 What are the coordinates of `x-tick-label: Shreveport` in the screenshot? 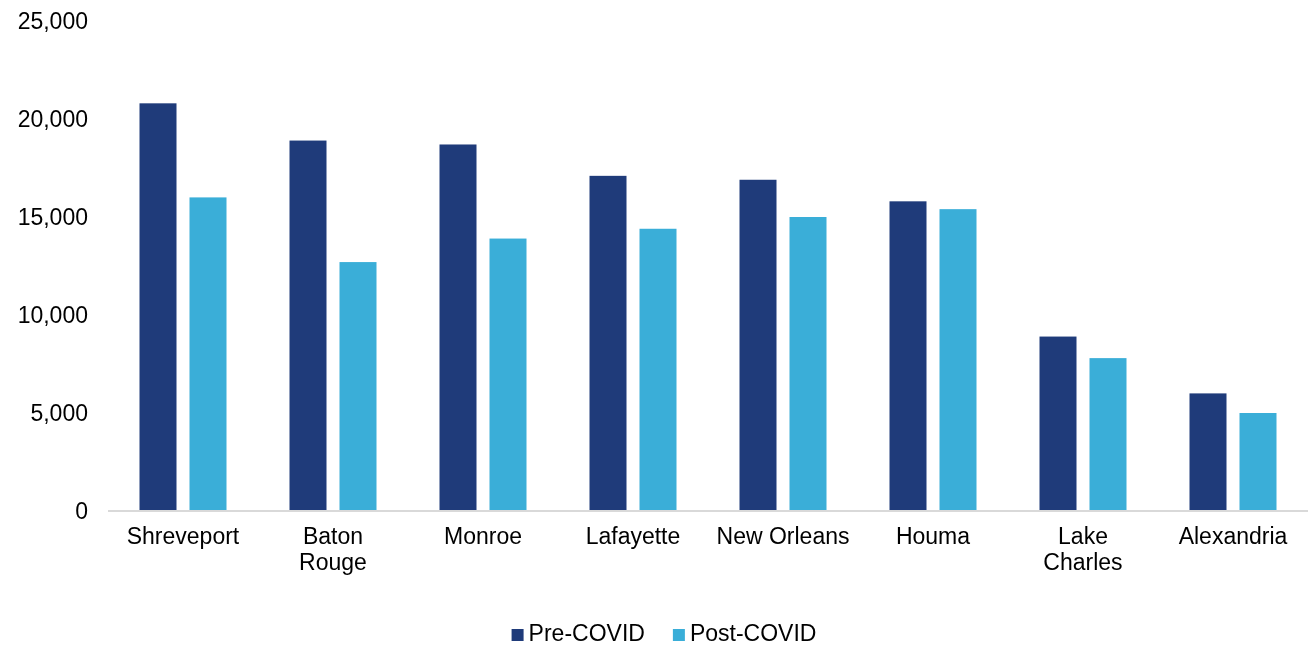 It's located at (183, 536).